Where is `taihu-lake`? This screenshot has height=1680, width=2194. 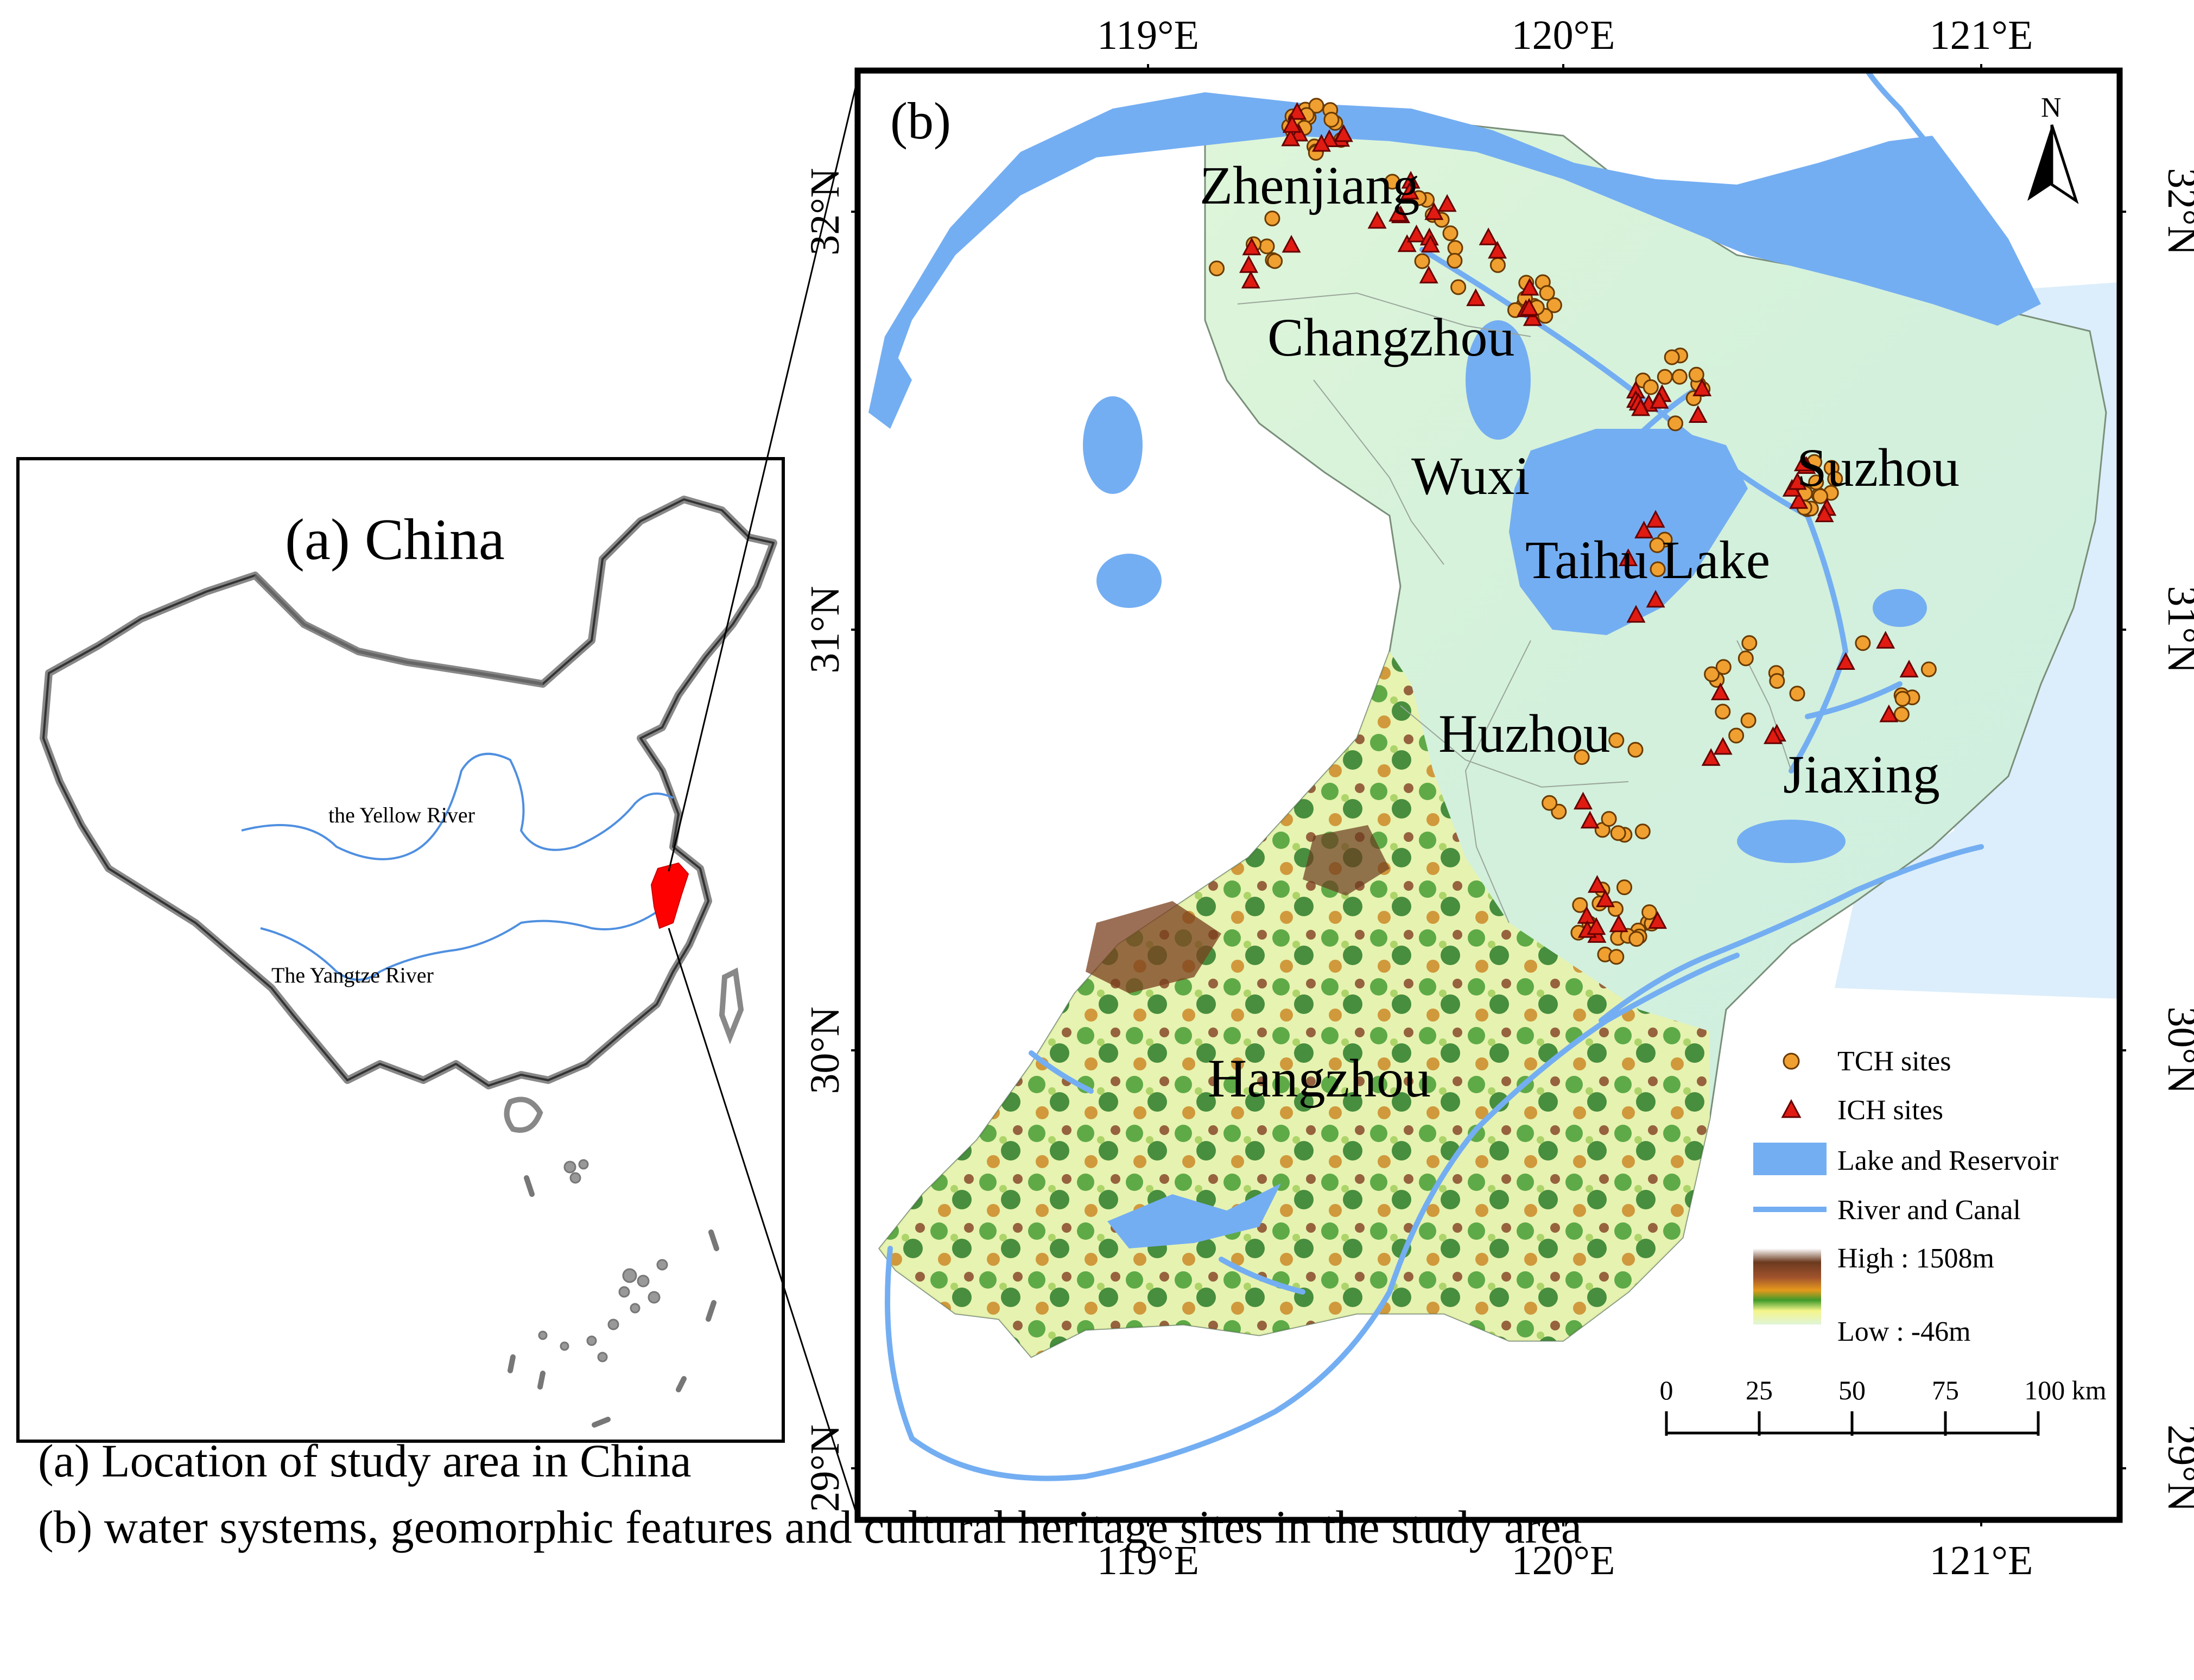 taihu-lake is located at coordinates (1628, 532).